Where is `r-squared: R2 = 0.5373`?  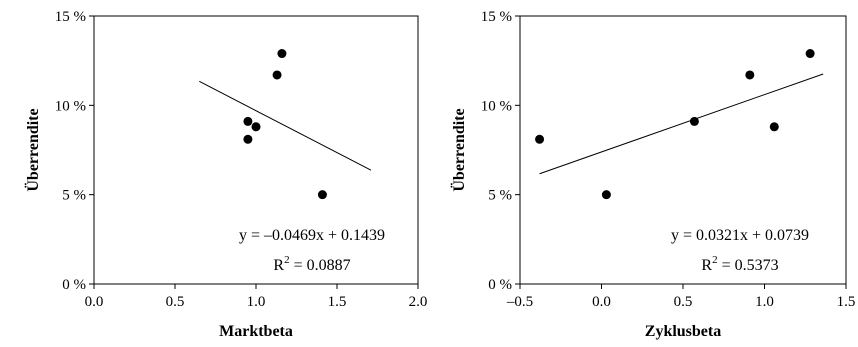
r-squared: R2 = 0.5373 is located at coordinates (739, 264).